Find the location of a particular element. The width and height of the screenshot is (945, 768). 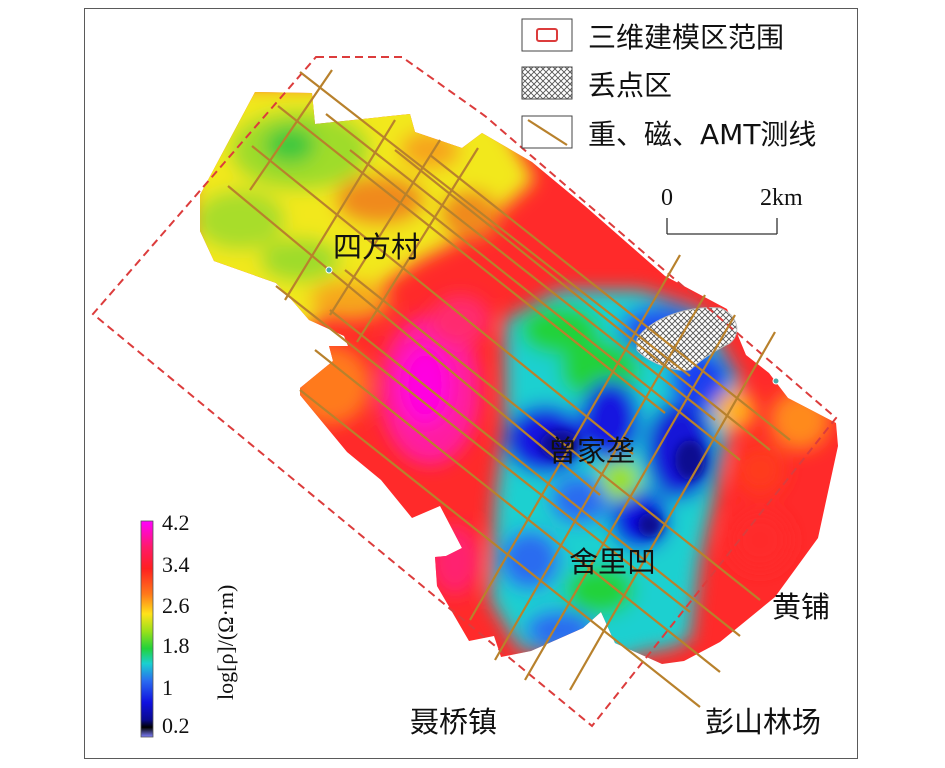

legend-label-survey-lines: 重、磁、AMT测线 is located at coordinates (702, 134).